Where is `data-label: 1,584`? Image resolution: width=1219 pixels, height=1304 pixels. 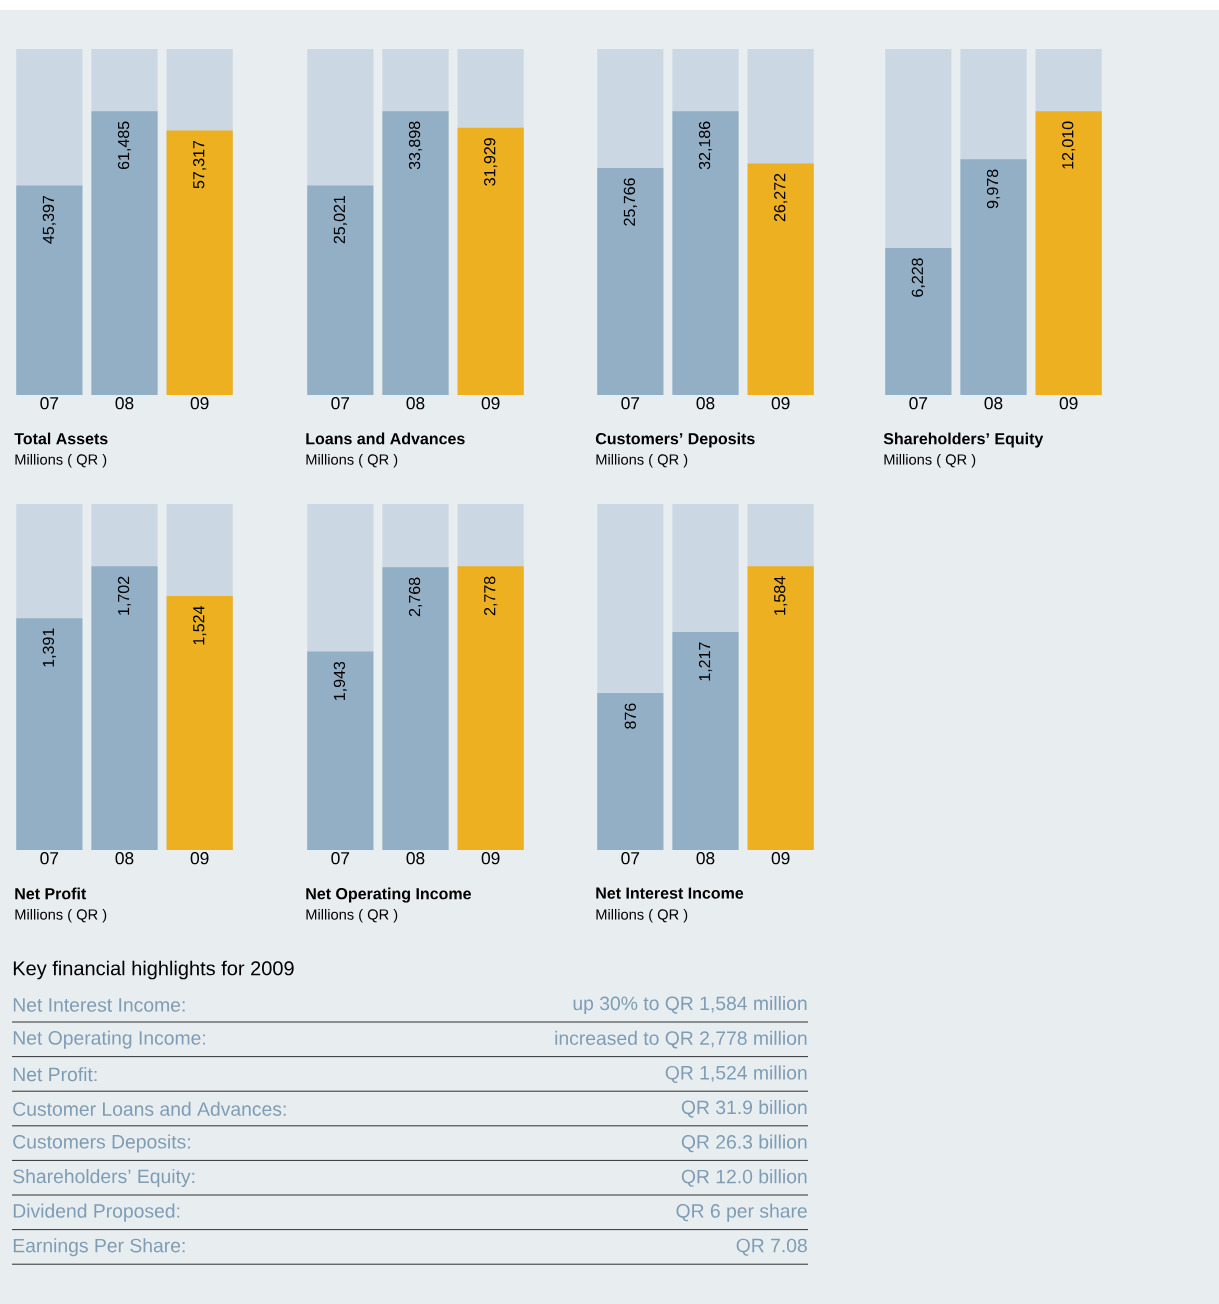 data-label: 1,584 is located at coordinates (781, 595).